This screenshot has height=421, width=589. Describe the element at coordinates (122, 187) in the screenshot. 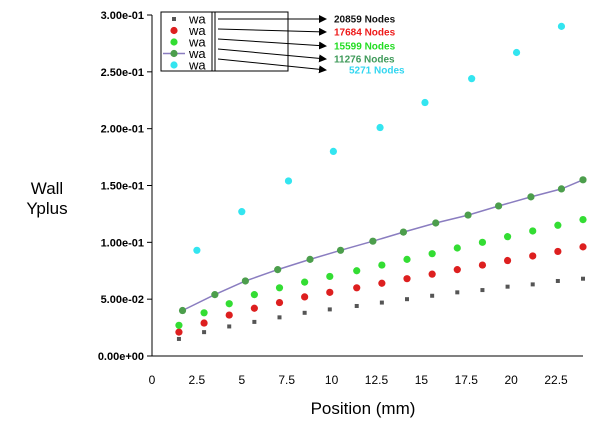

I see `y-tick-label: 1.50e-01` at that location.